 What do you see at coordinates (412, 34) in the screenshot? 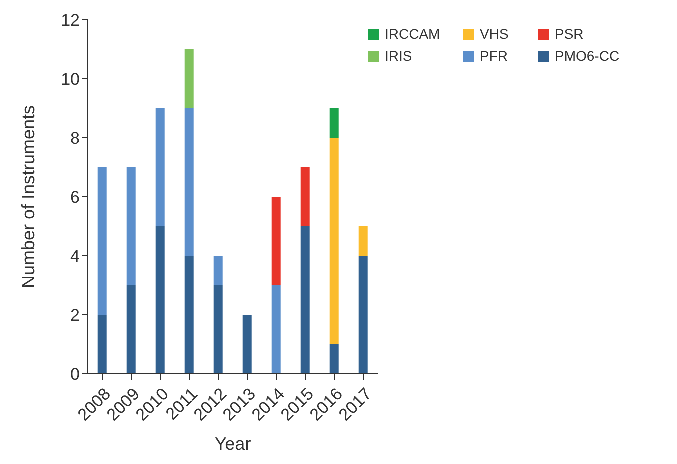
I see `legend-label: IRCCAM` at bounding box center [412, 34].